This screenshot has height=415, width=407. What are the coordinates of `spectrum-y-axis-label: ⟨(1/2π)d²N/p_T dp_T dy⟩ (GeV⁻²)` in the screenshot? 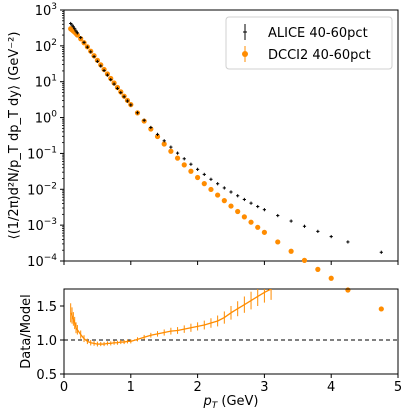 It's located at (14, 136).